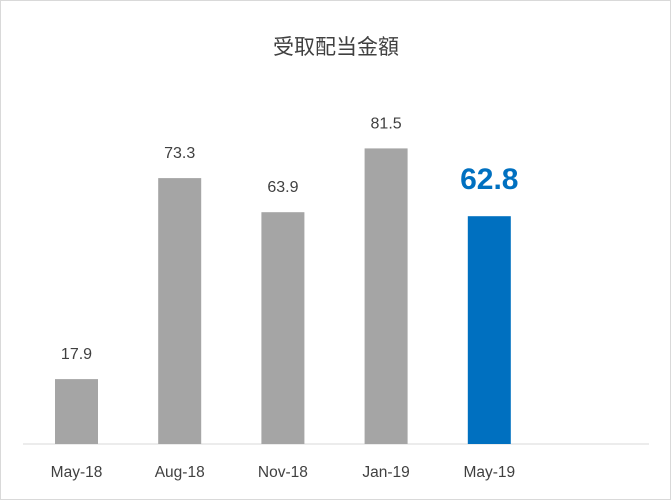  I want to click on x-tick-label-May-19: May-19, so click(489, 472).